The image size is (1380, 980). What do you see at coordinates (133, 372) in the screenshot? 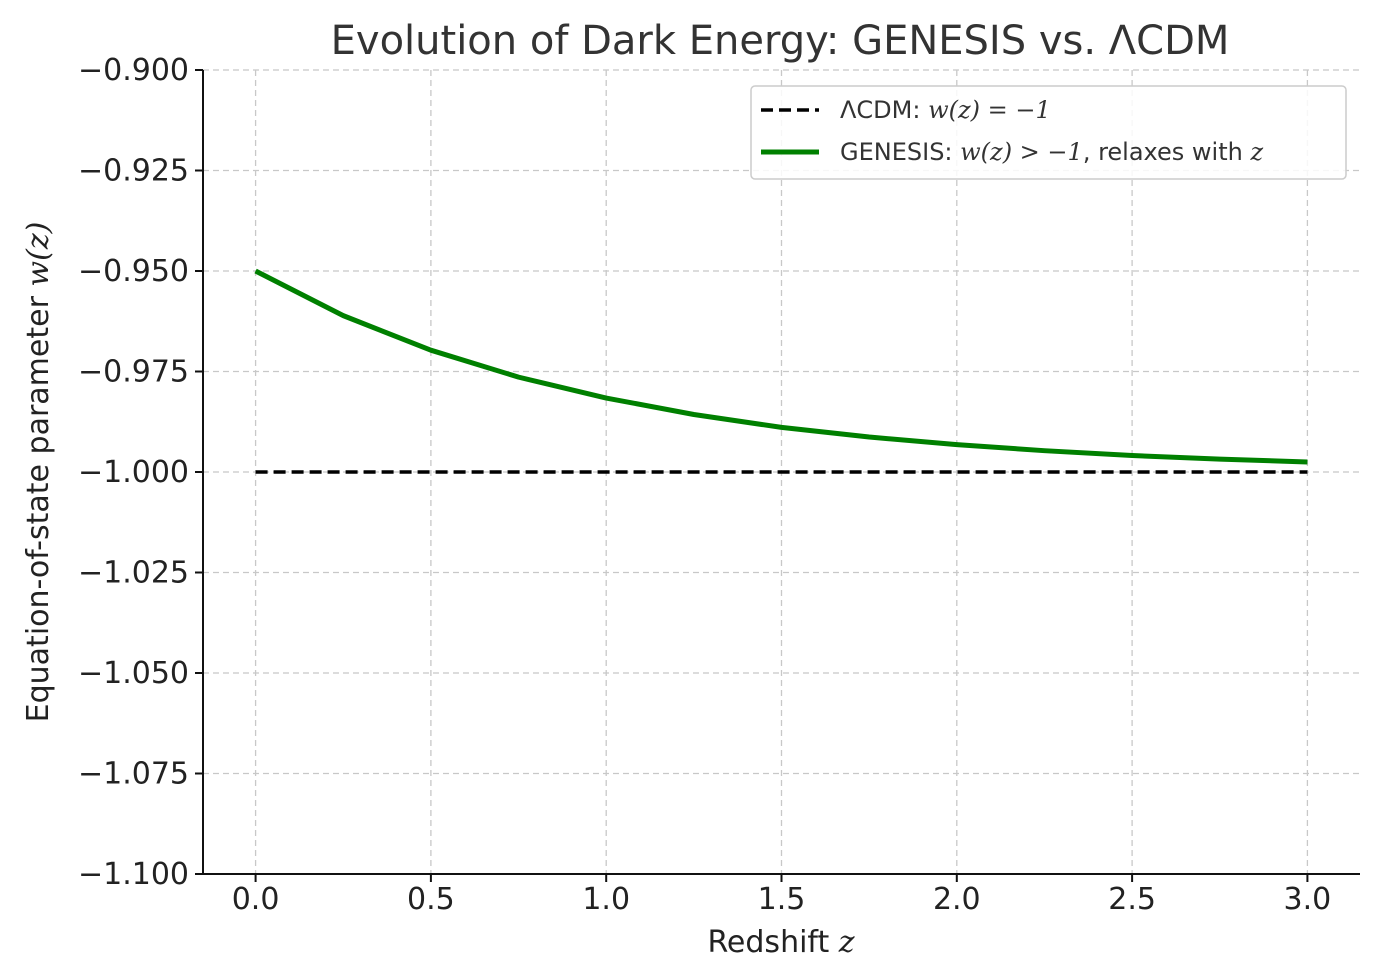
I see `y-tick-label: −0.975` at bounding box center [133, 372].